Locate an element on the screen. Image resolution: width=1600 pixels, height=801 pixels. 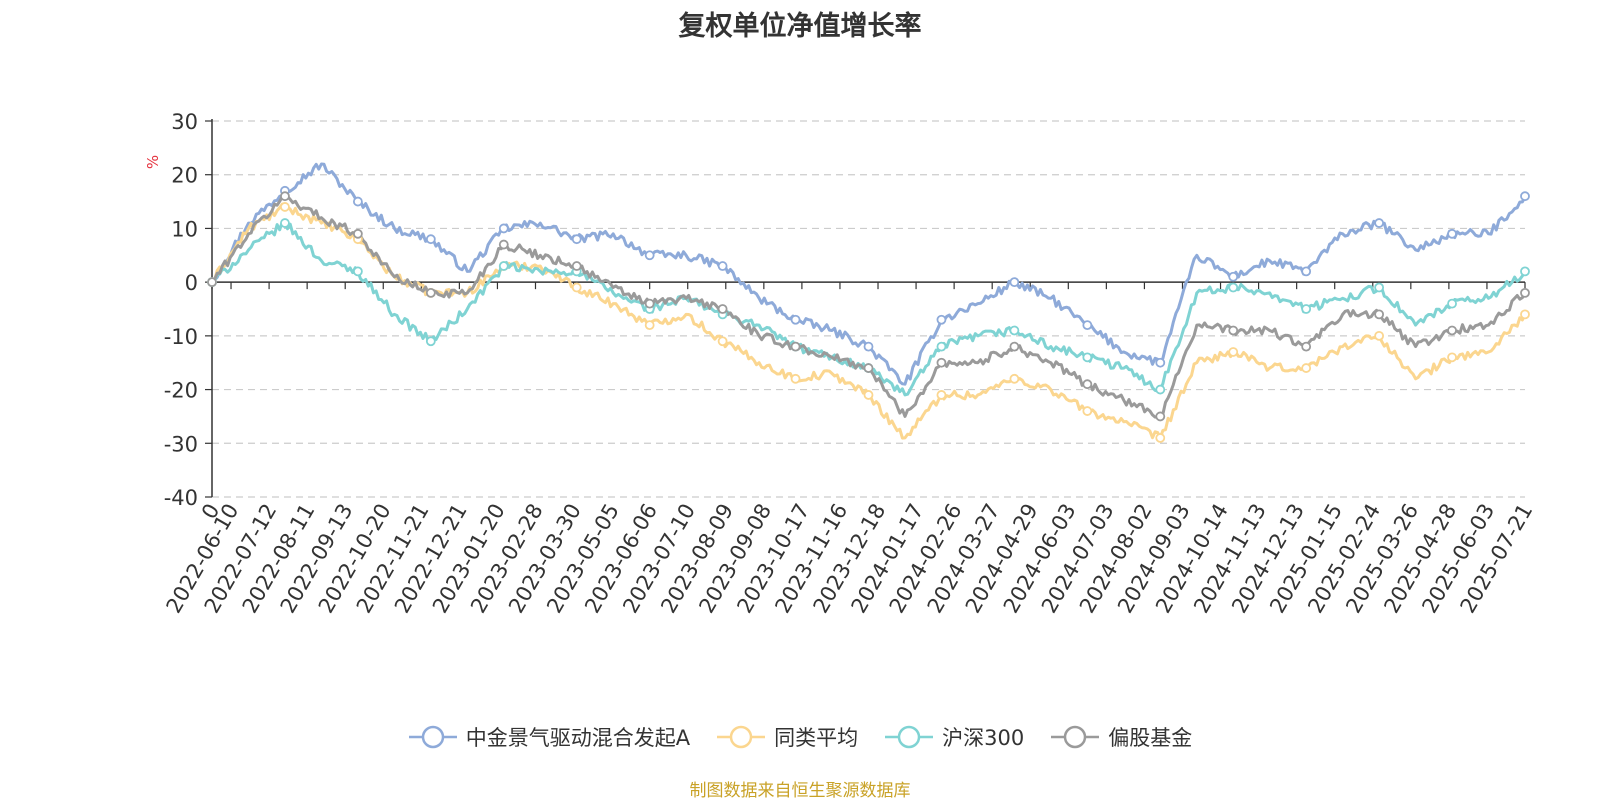
y-tick-label: 30 is located at coordinates (184, 122).